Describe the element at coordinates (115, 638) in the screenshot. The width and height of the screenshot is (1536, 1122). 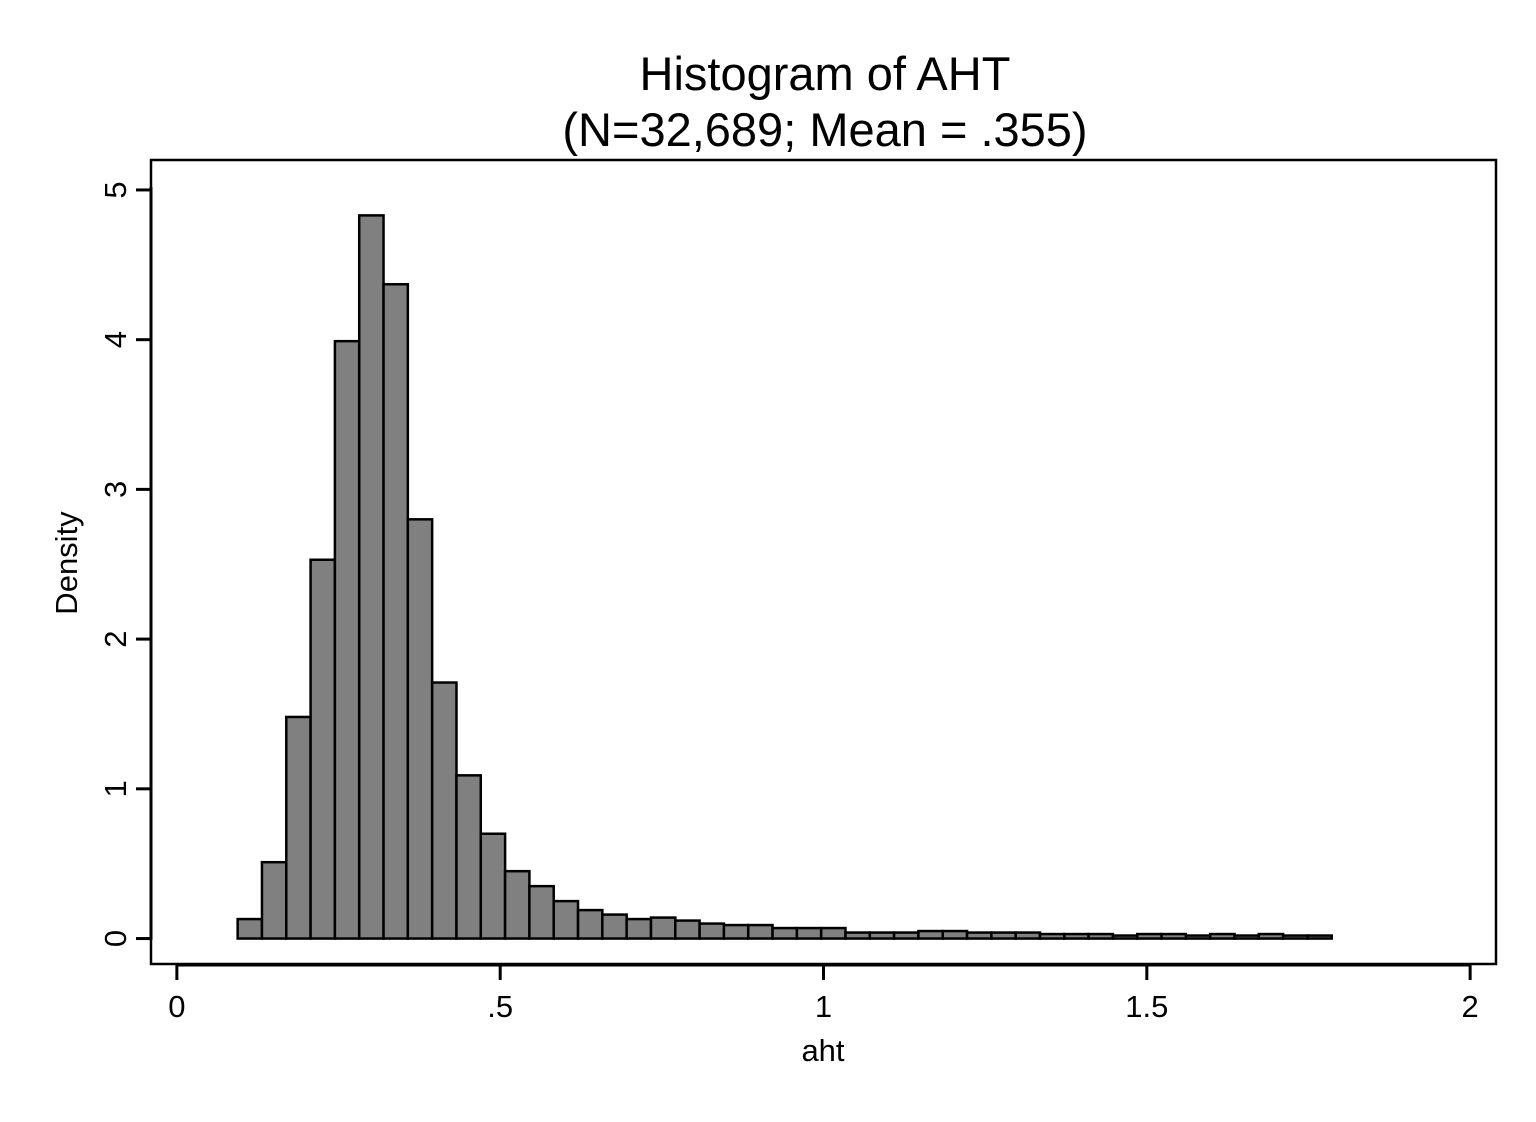
I see `y-tick-label: 2` at that location.